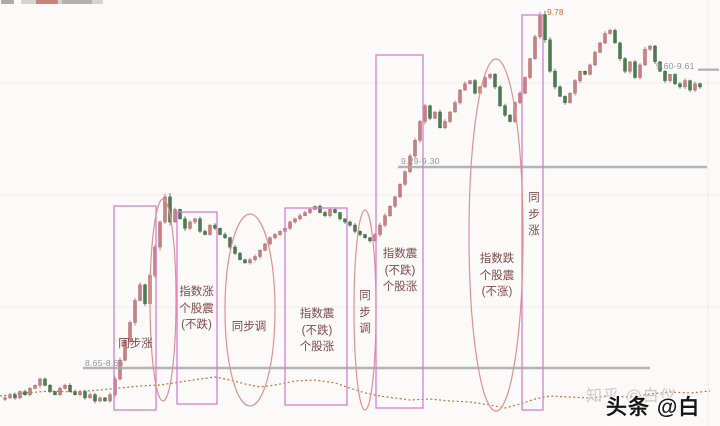 This screenshot has height=426, width=720. What do you see at coordinates (653, 407) in the screenshot?
I see `watermark-toutiao: 头条 @白仪` at bounding box center [653, 407].